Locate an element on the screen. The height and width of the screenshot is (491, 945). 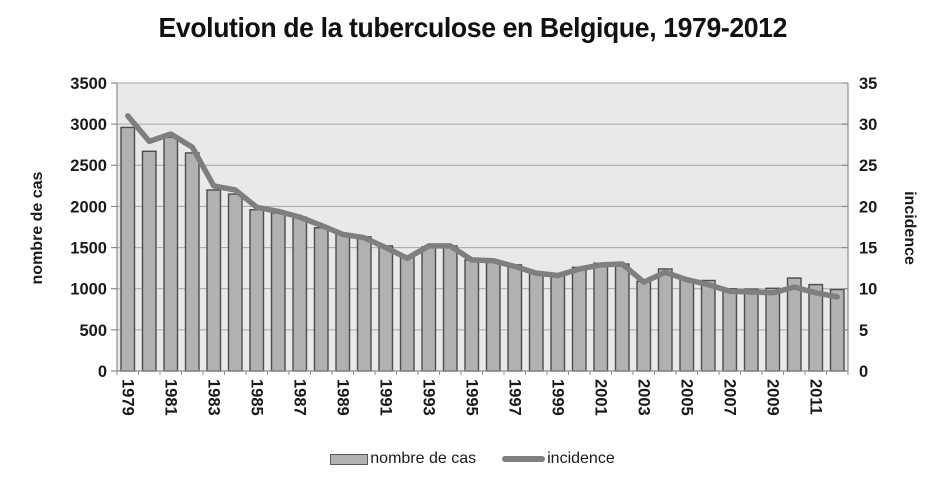
bar-2002 is located at coordinates (622, 317).